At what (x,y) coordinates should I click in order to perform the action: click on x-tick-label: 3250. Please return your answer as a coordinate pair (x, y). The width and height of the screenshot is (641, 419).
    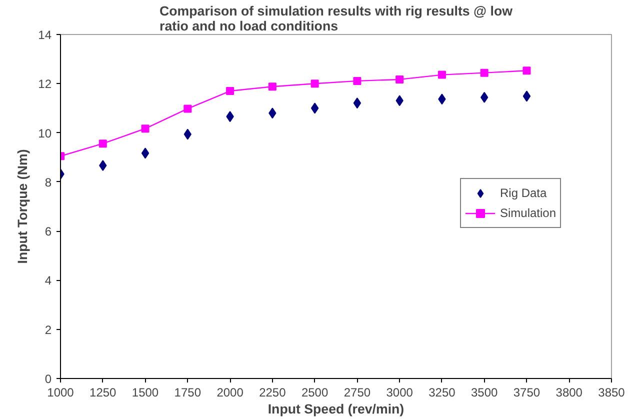
    Looking at the image, I should click on (442, 393).